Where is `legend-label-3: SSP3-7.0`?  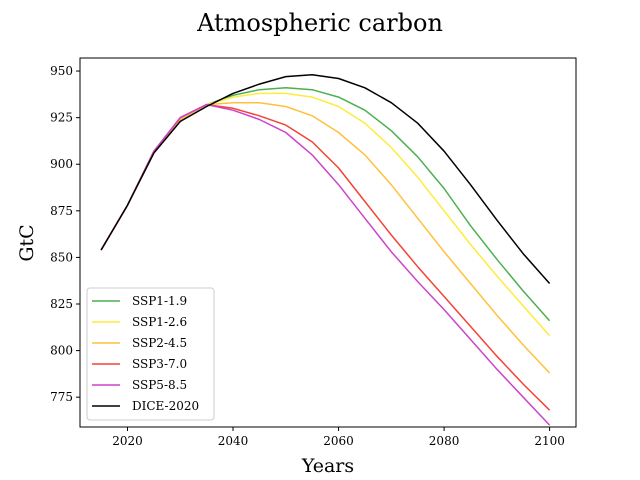
legend-label-3: SSP3-7.0 is located at coordinates (159, 364).